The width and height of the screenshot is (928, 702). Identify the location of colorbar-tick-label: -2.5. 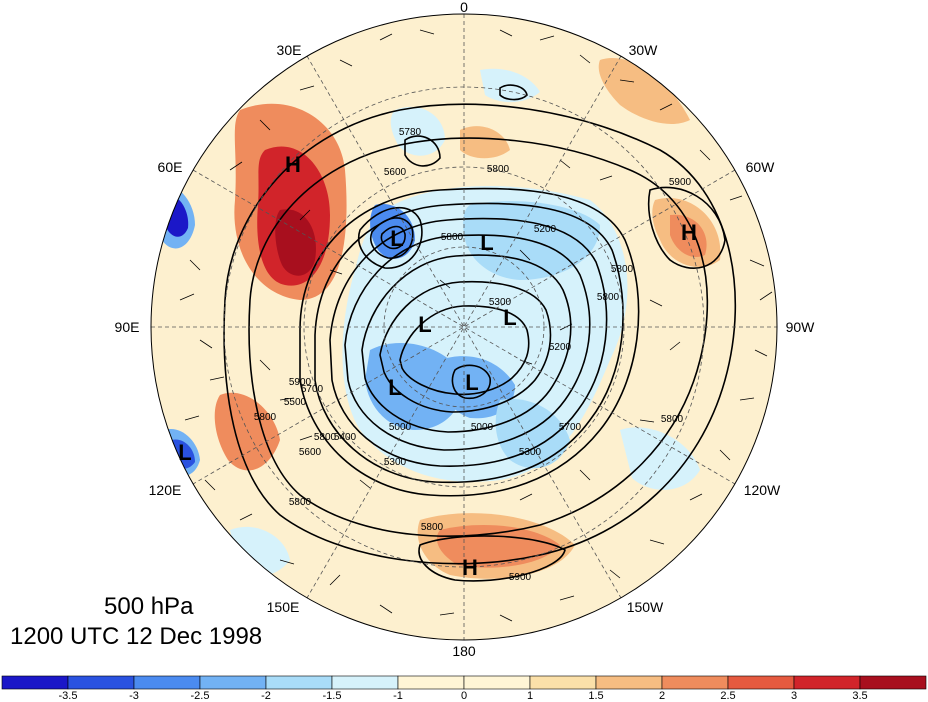
(200, 696).